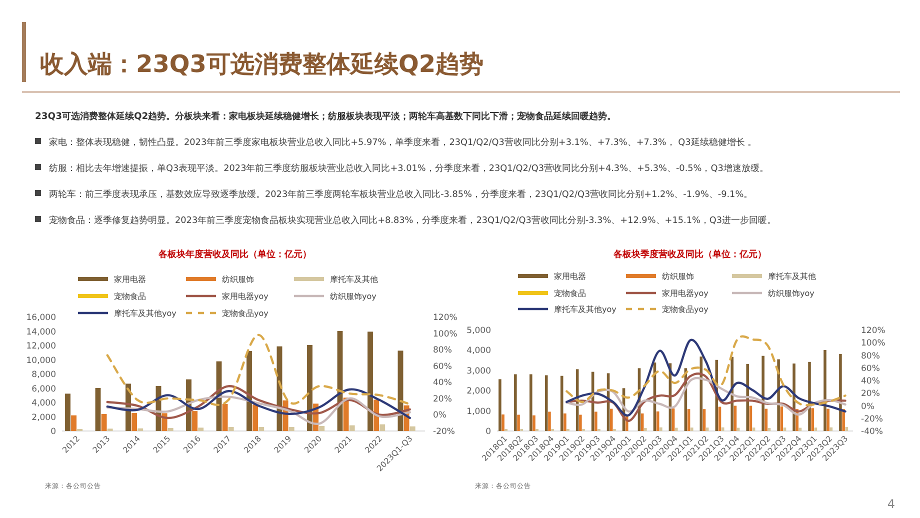 The height and width of the screenshot is (518, 920). I want to click on y2-tick-label: 60%, so click(870, 369).